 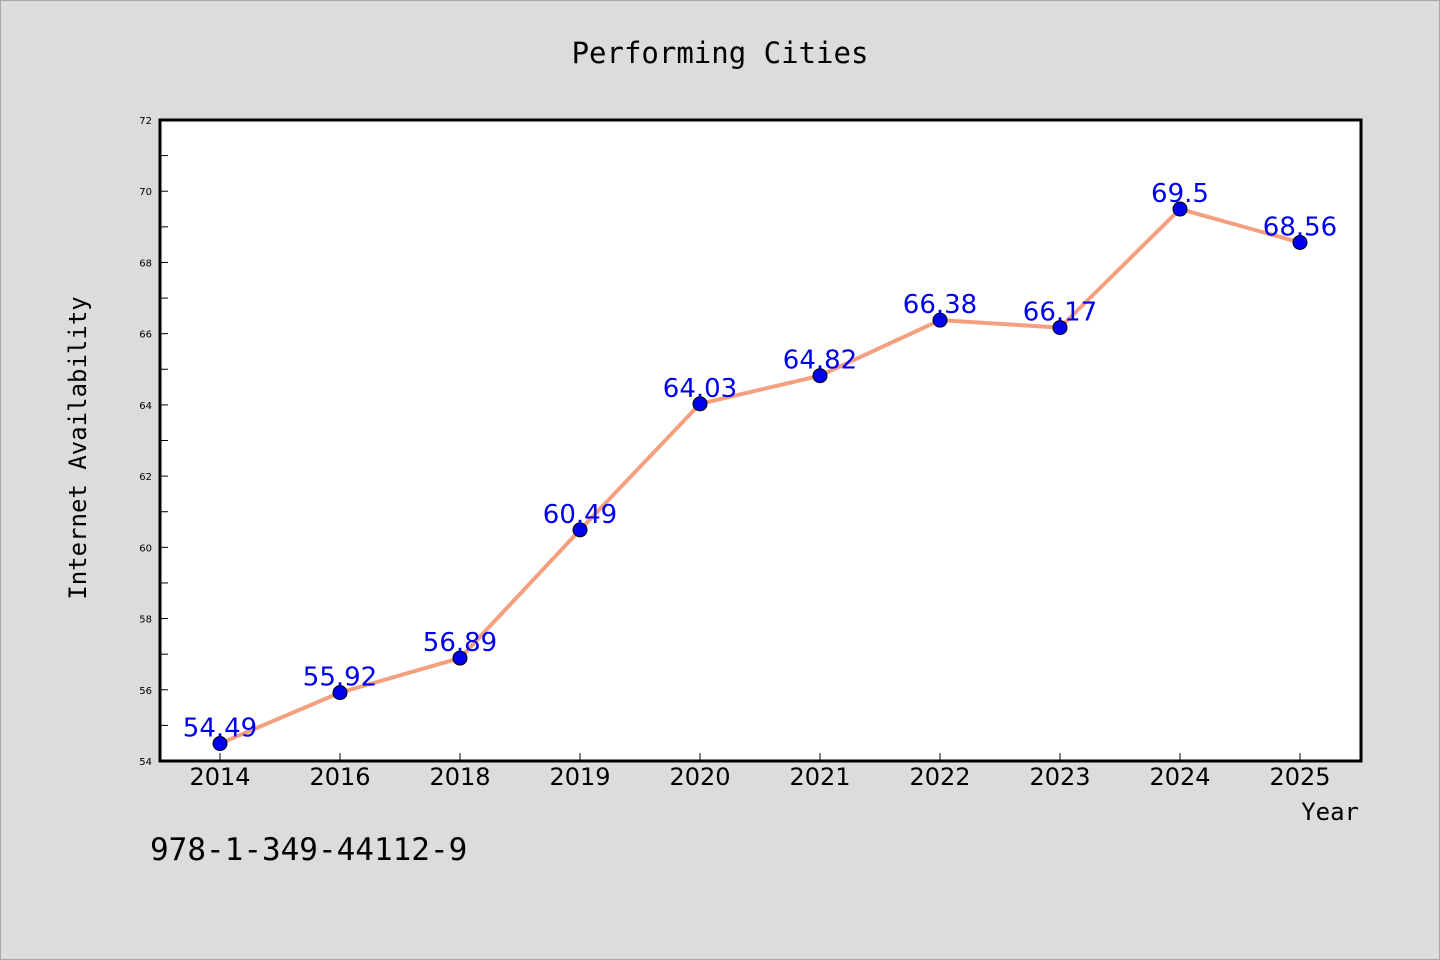 I want to click on x-tick-label: 2025, so click(x=1299, y=777).